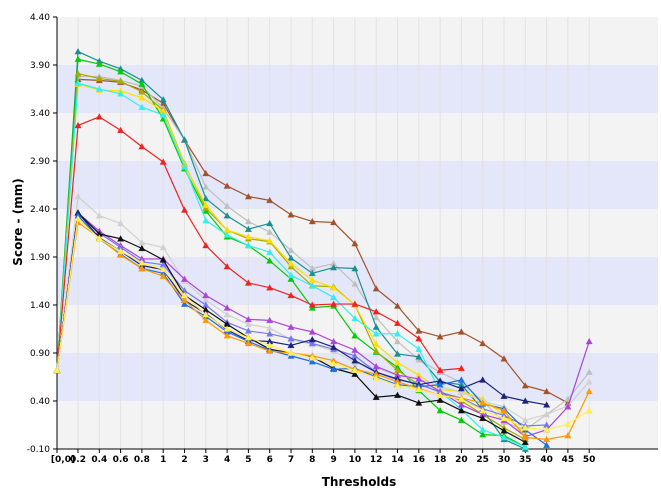 Image resolution: width=661 pixels, height=495 pixels. What do you see at coordinates (333, 460) in the screenshot?
I see `x-tick-label: 9` at bounding box center [333, 460].